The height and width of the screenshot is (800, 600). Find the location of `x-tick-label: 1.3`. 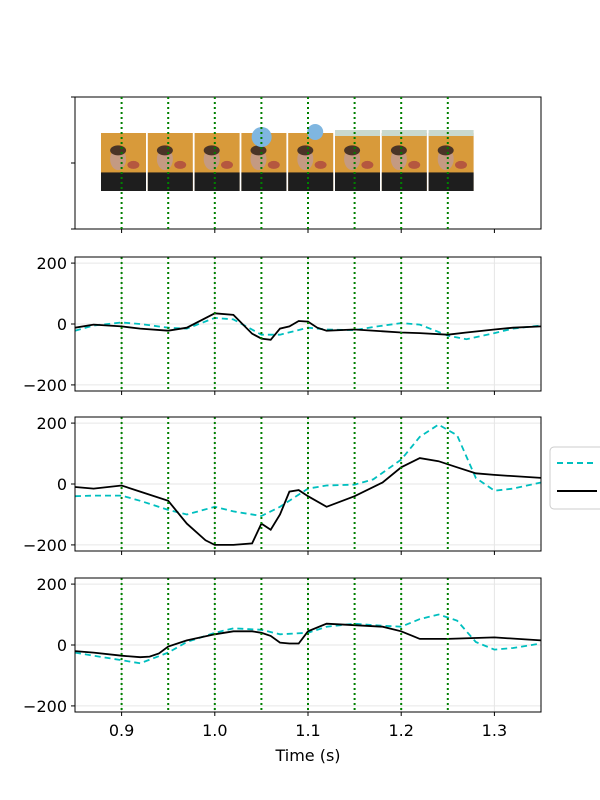

x-tick-label: 1.3 is located at coordinates (494, 730).